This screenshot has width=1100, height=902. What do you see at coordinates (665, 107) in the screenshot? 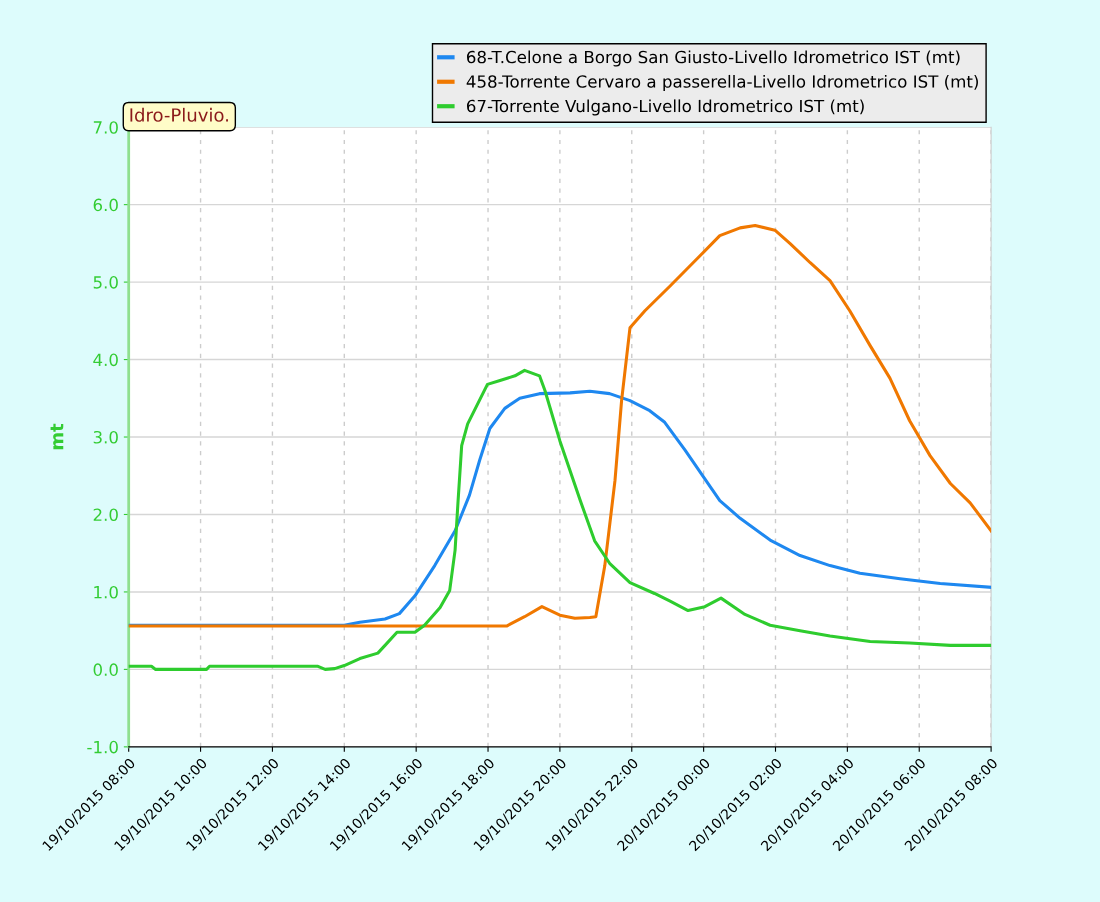
I see `legend-label: 67-Torrente Vulgano-Livello Idrometrico IST (mt)` at bounding box center [665, 107].